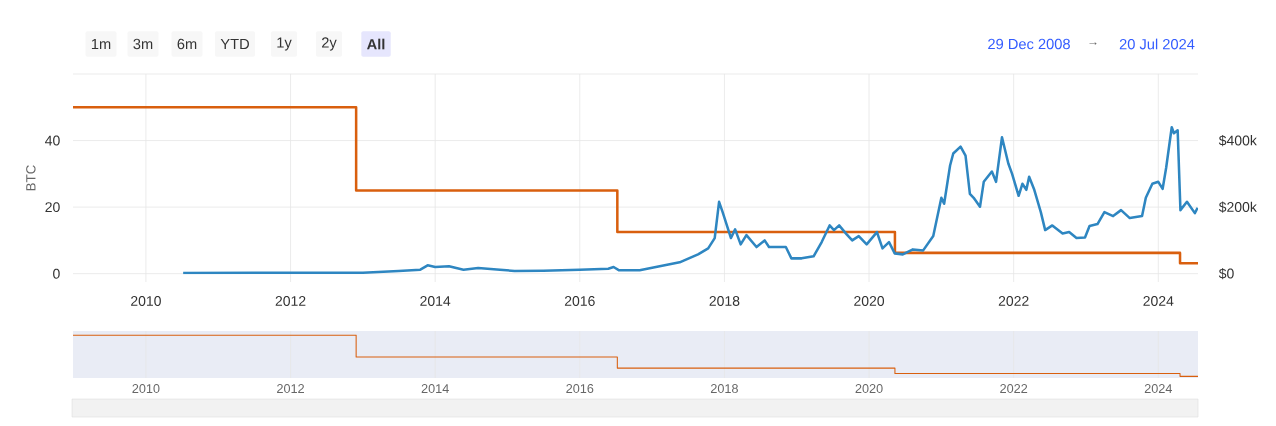  Describe the element at coordinates (234, 44) in the screenshot. I see `text: YTD` at that location.